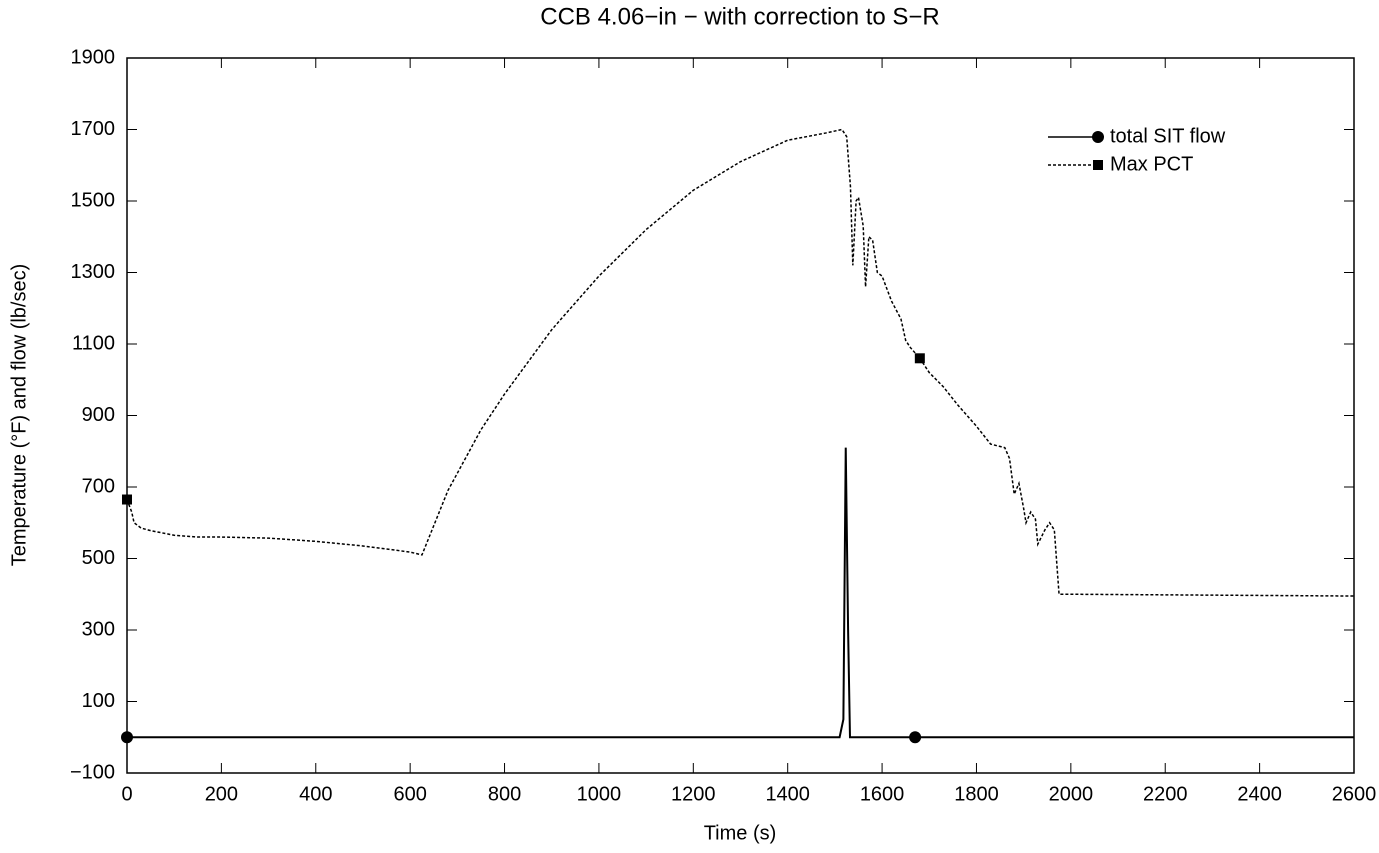 This screenshot has width=1379, height=853. Describe the element at coordinates (882, 794) in the screenshot. I see `x-tick-label: 1600` at that location.